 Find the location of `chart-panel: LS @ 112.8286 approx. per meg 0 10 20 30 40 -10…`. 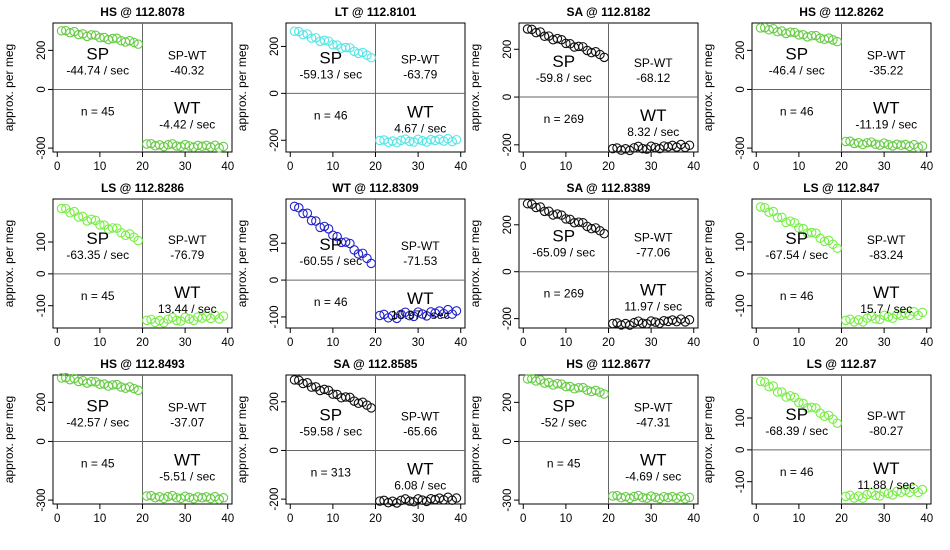

chart-panel: LS @ 112.8286 approx. per meg 0 10 20 30 40 -10… is located at coordinates (118, 265).